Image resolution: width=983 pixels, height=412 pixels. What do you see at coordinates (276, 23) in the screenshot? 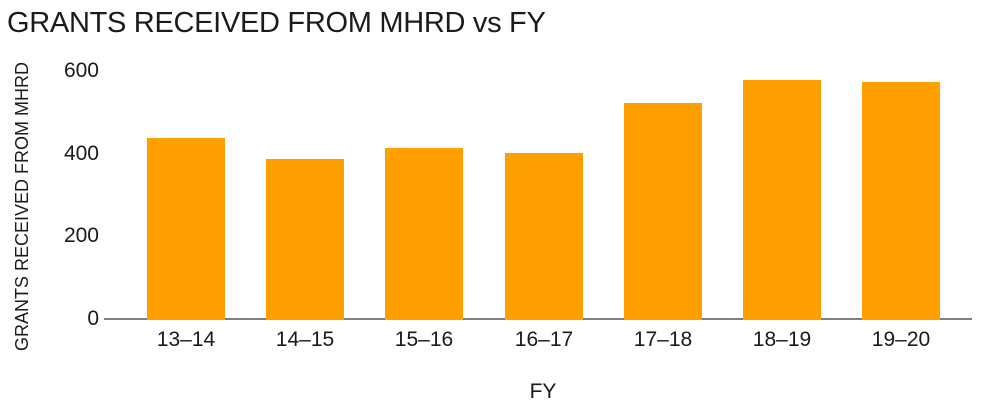
I see `chart-title: GRANTS RECEIVED FROM MHRD vs FY` at bounding box center [276, 23].